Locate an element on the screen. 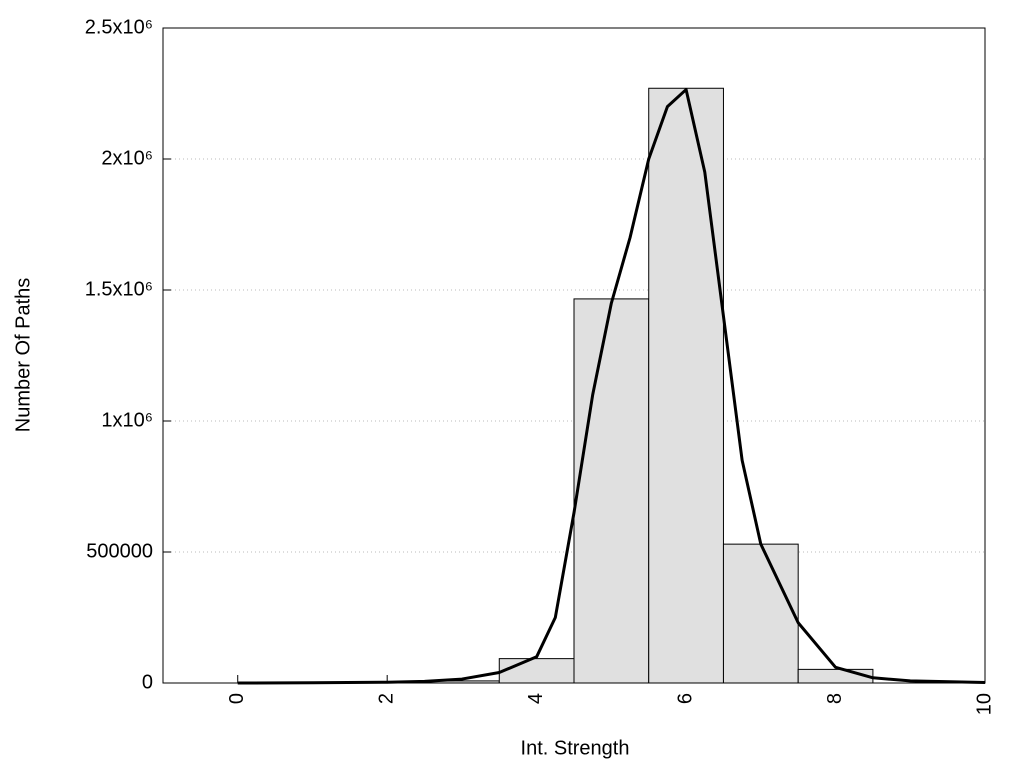 This screenshot has width=1024, height=768. y-tick-label: 1.5x10⁶ is located at coordinates (119, 289).